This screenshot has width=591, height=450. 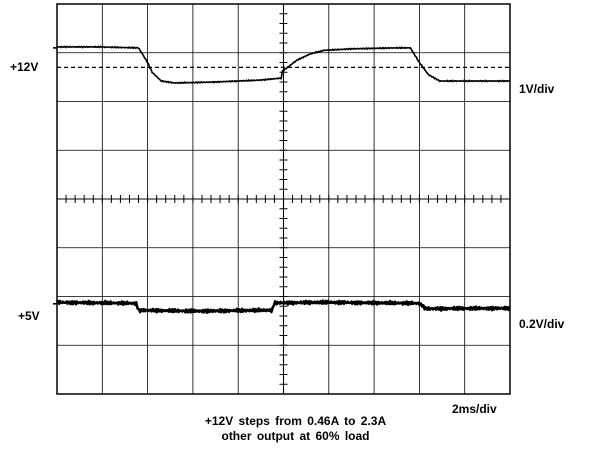 I want to click on ch2-scale-label: 0.2V/div, so click(x=542, y=324).